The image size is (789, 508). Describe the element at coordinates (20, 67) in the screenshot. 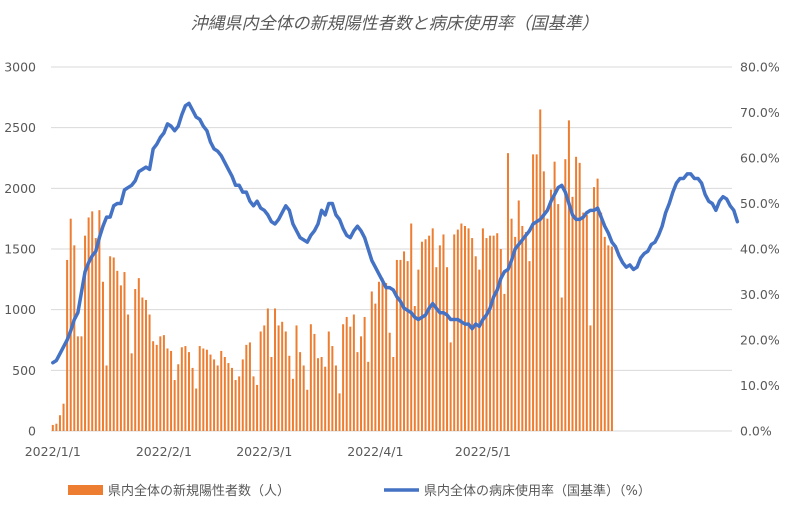

I see `left-axis-tick: 3000` at that location.